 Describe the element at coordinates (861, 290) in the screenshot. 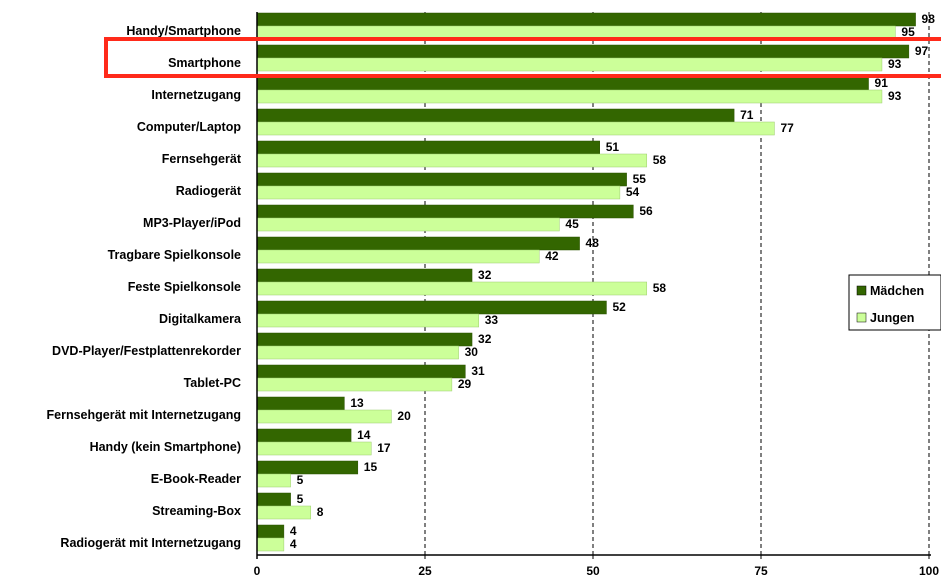

I see `legend-swatch-maedchen` at that location.